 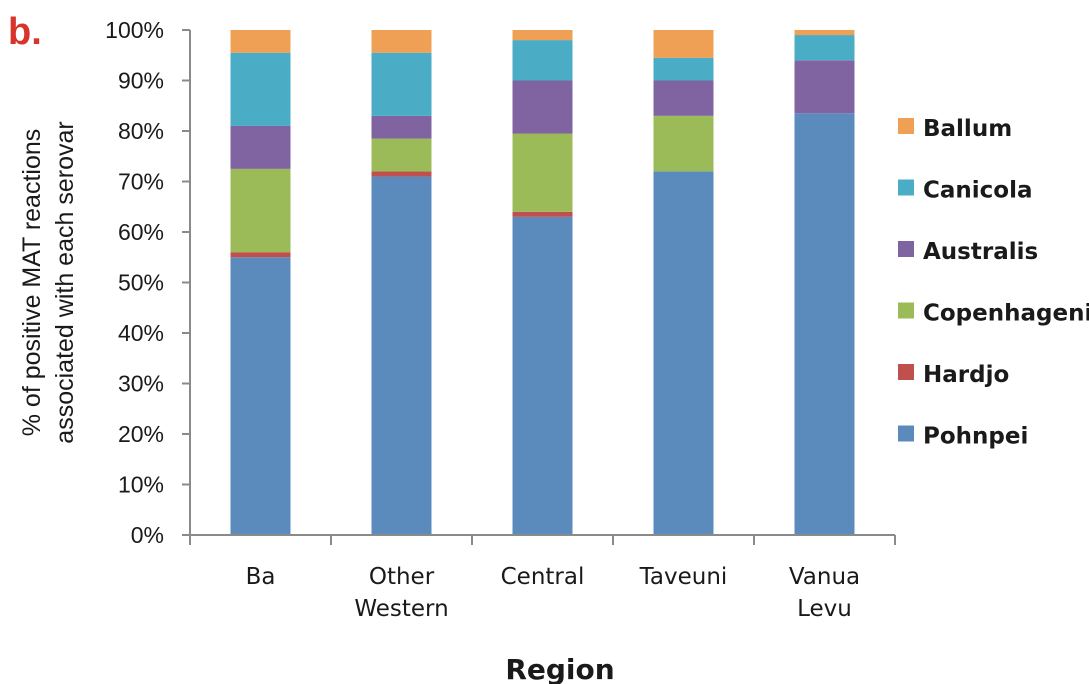 What do you see at coordinates (32, 283) in the screenshot?
I see `y-axis-title-line: % of positive MAT reactions` at bounding box center [32, 283].